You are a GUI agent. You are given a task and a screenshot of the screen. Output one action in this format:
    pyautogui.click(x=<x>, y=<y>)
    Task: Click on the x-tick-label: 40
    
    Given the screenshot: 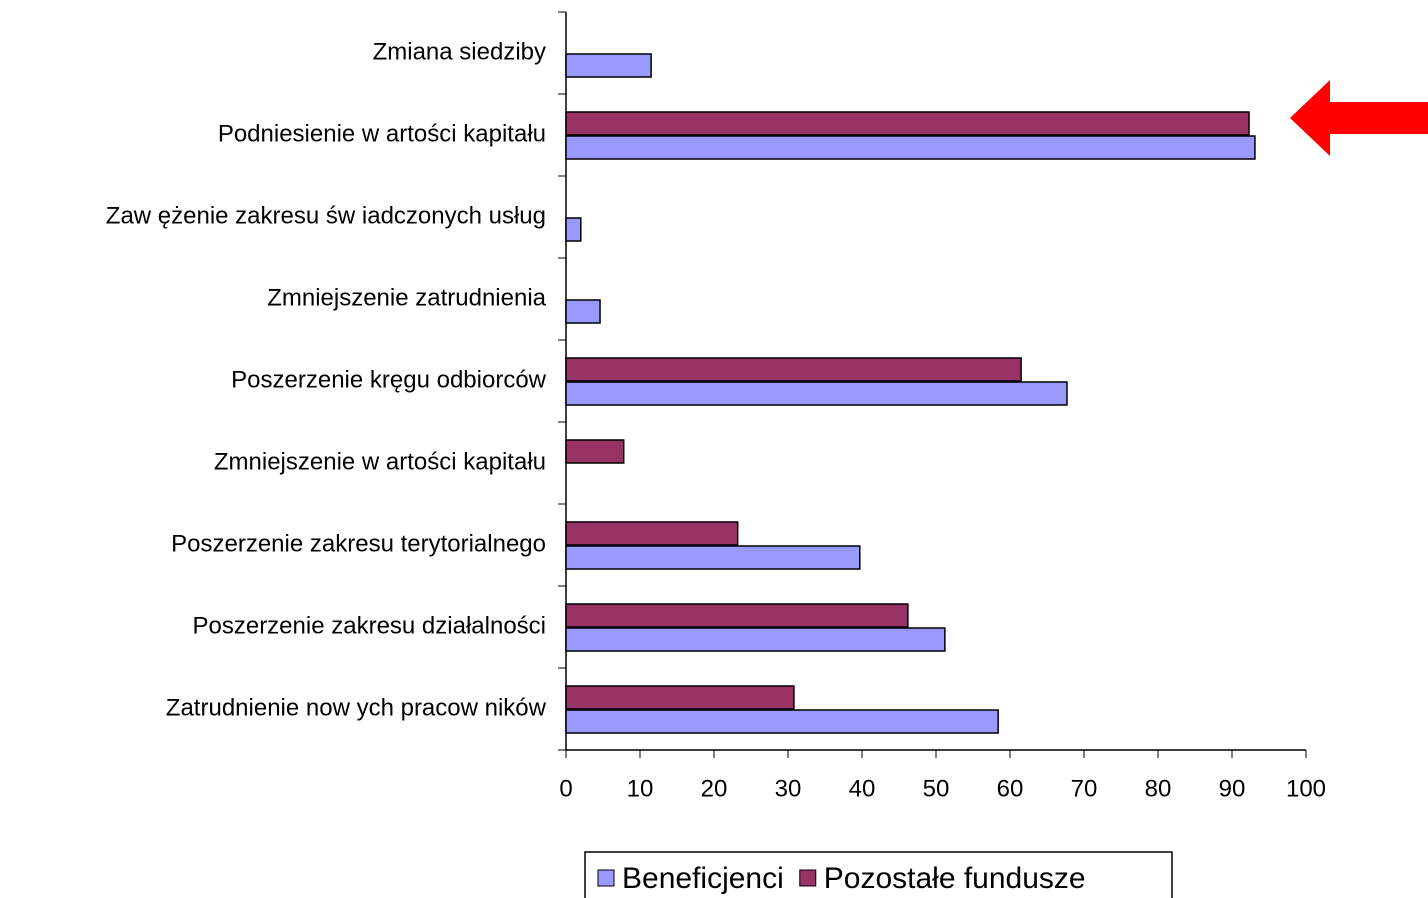 What is the action you would take?
    pyautogui.click(x=862, y=788)
    